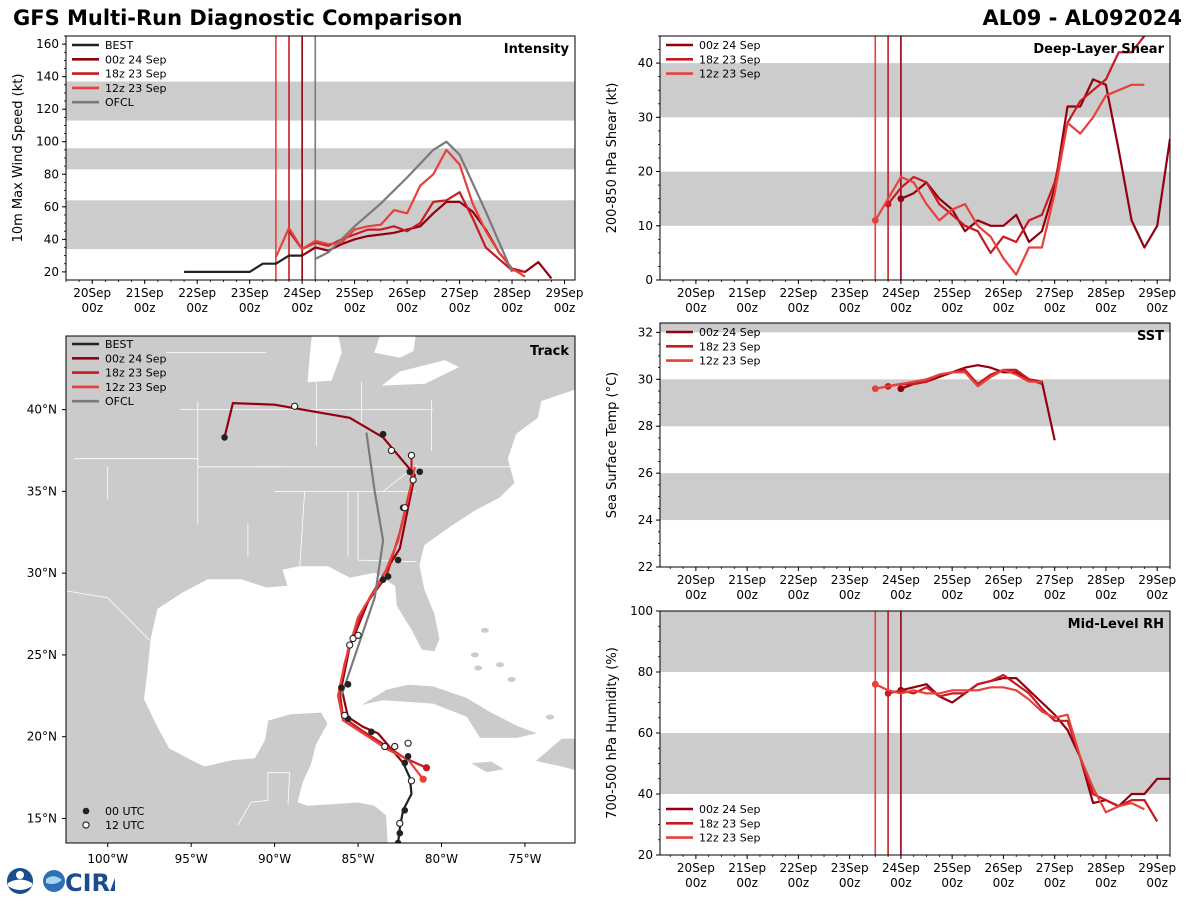 The width and height of the screenshot is (1200, 900). Describe the element at coordinates (1055, 868) in the screenshot. I see `x-tick-label: 27Sep` at that location.